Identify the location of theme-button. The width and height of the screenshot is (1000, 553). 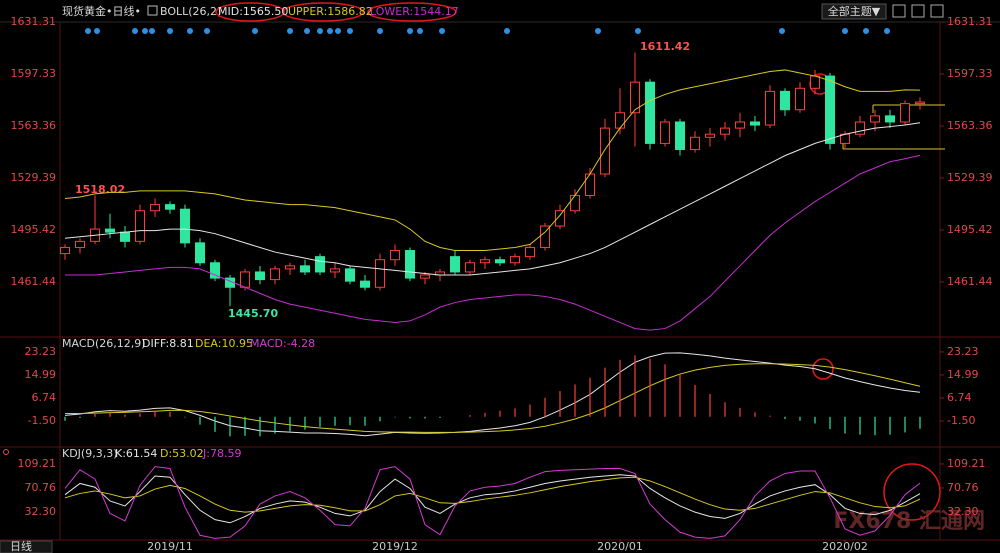
(854, 11).